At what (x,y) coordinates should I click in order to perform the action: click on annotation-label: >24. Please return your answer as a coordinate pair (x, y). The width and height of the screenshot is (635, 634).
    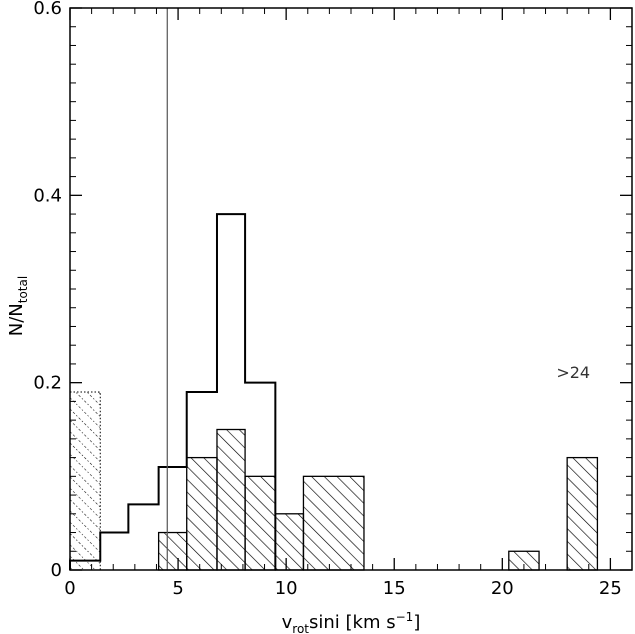
    Looking at the image, I should click on (573, 372).